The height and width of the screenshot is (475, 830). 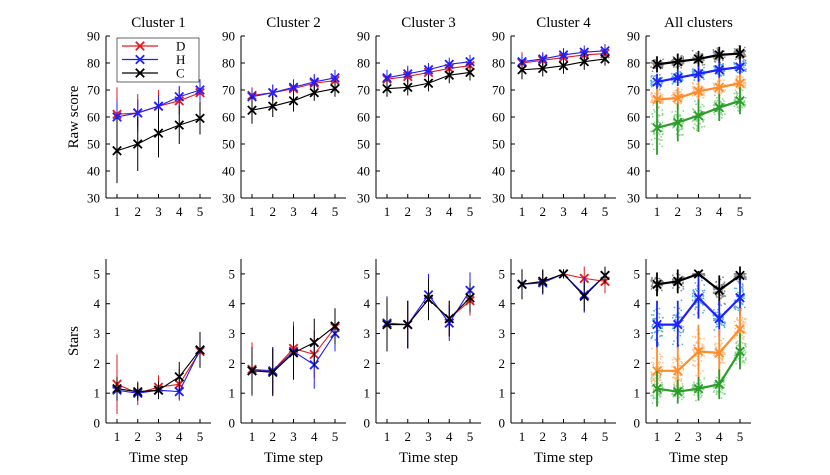 I want to click on panel-2-raw-plot, so click(x=293, y=117).